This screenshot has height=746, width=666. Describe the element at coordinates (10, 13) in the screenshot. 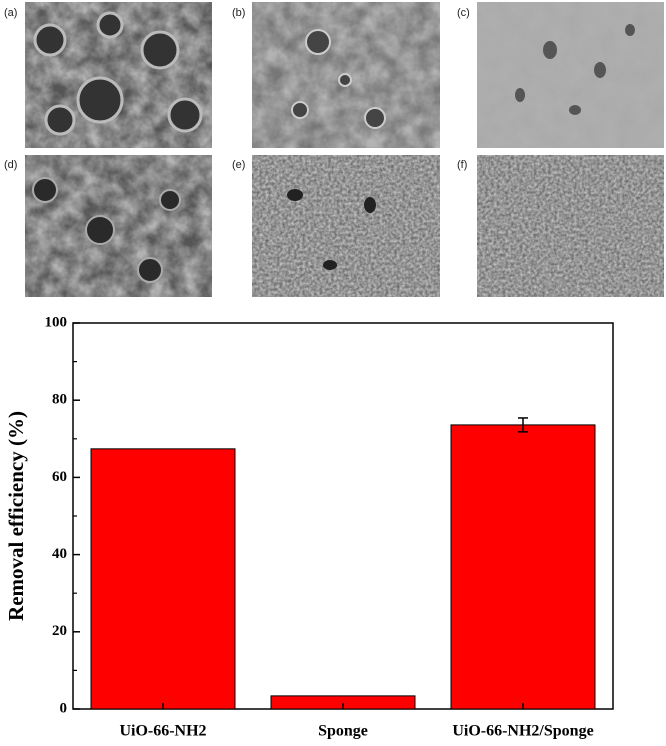

I see `panel-label: (a)` at that location.